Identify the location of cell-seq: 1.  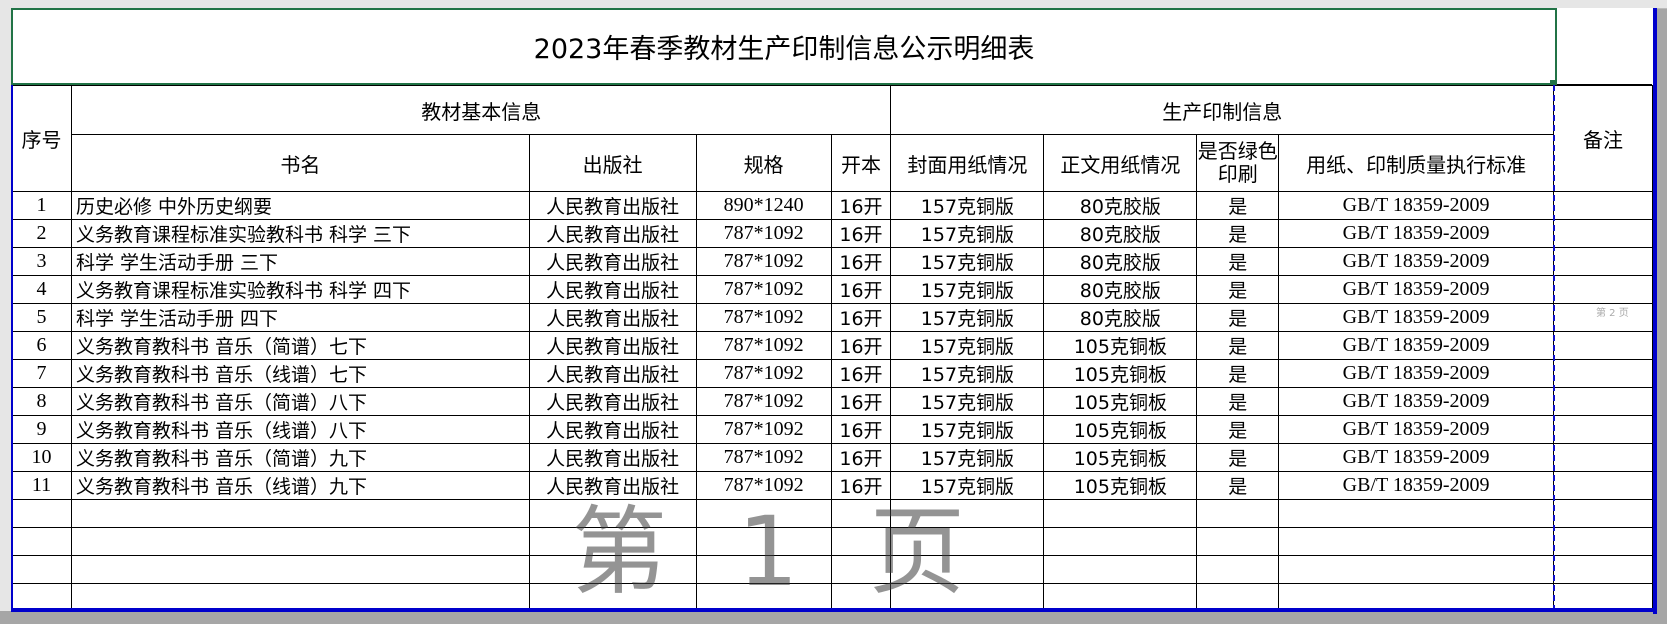
(41, 205).